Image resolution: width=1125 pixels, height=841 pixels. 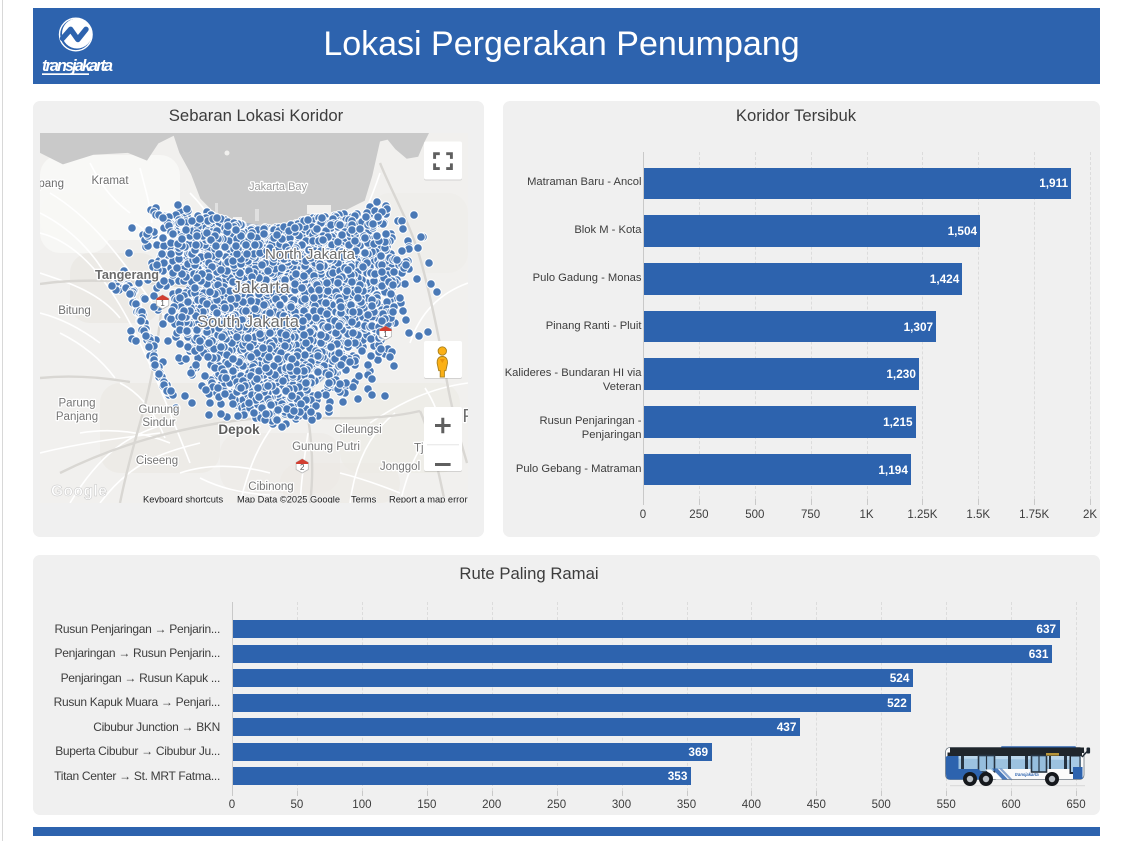 I want to click on svg-text: apang, so click(x=52, y=184).